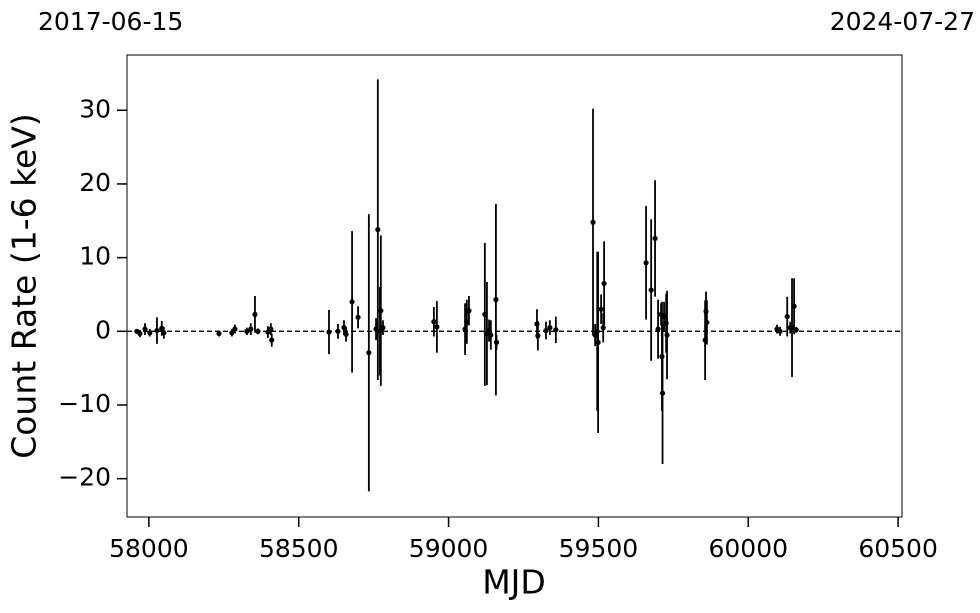 This screenshot has width=980, height=613. I want to click on y-tick-label: 30, so click(95, 108).